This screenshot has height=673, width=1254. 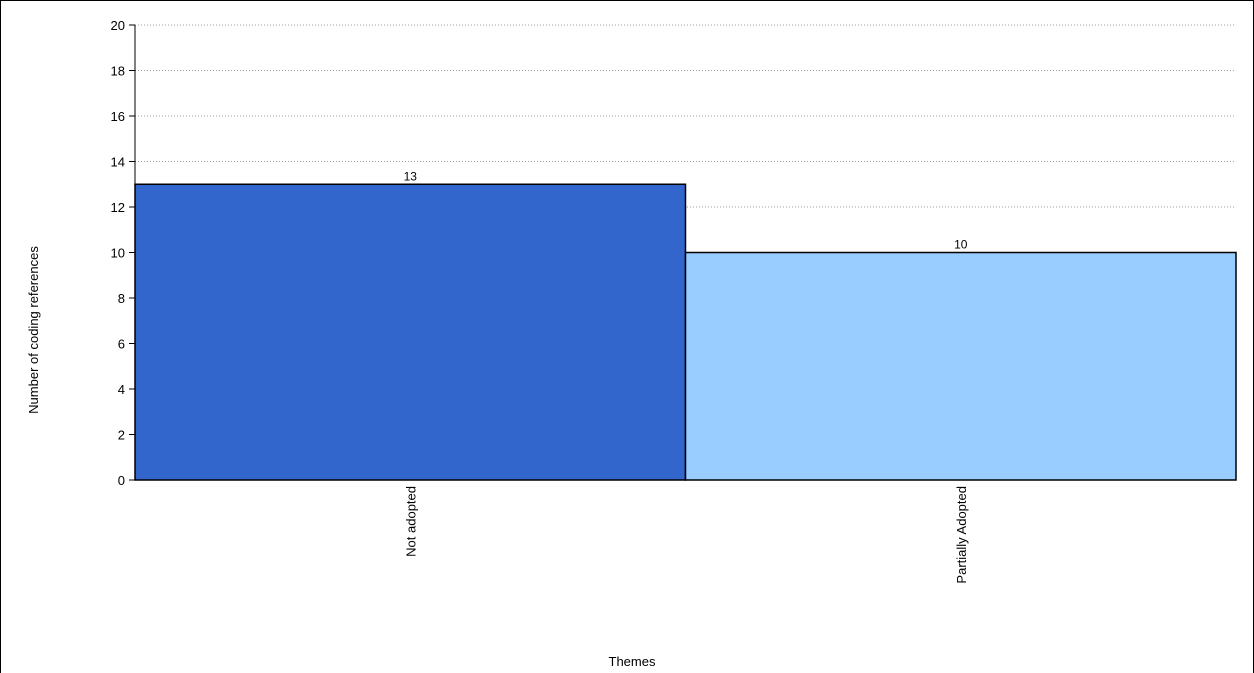 I want to click on y-tick-label: 10, so click(x=118, y=253).